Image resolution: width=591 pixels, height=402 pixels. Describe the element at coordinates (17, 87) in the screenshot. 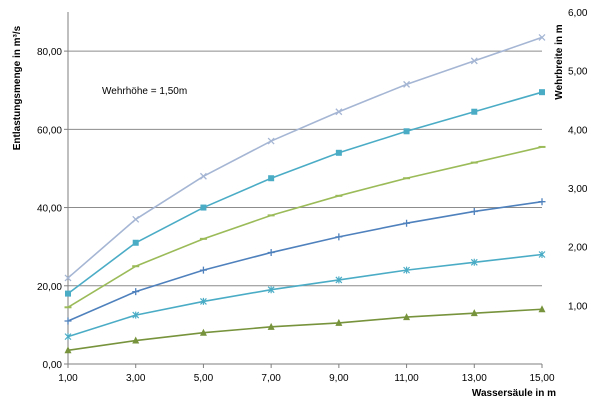

I see `y-axis-title: Entlastungsmenge in m³/s` at that location.